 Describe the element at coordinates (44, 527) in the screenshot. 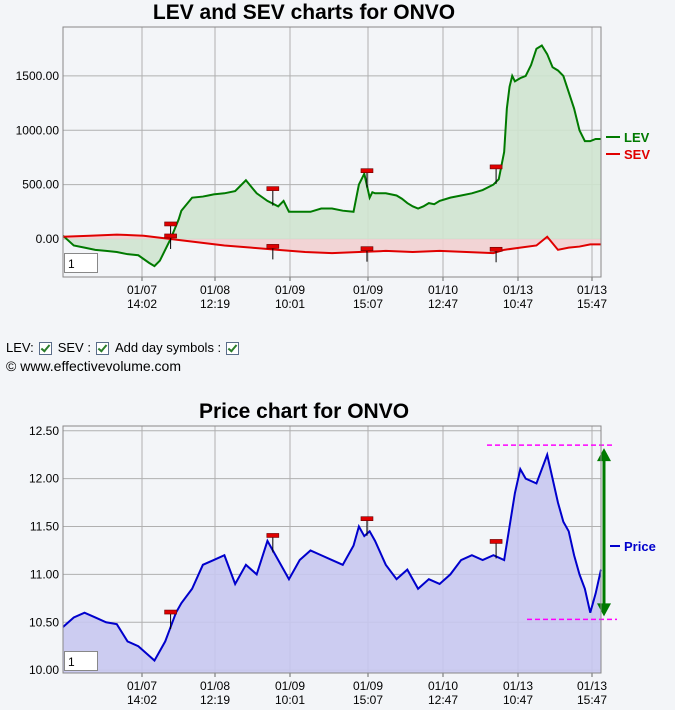

I see `y-tick-label: 11.50` at that location.